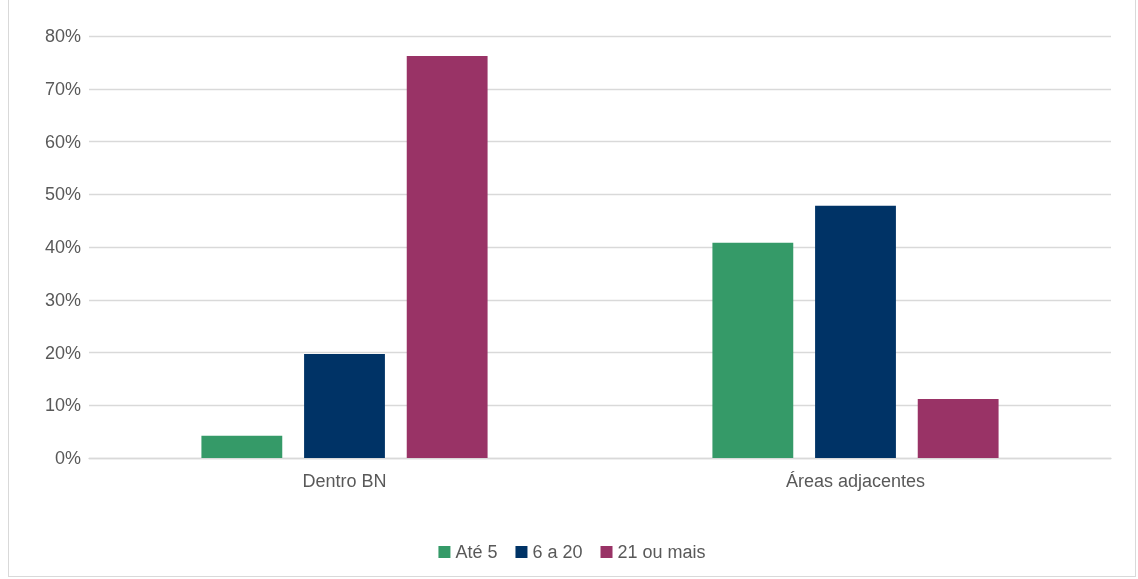 This screenshot has height=579, width=1138. I want to click on y-tick-label: 10%, so click(62, 405).